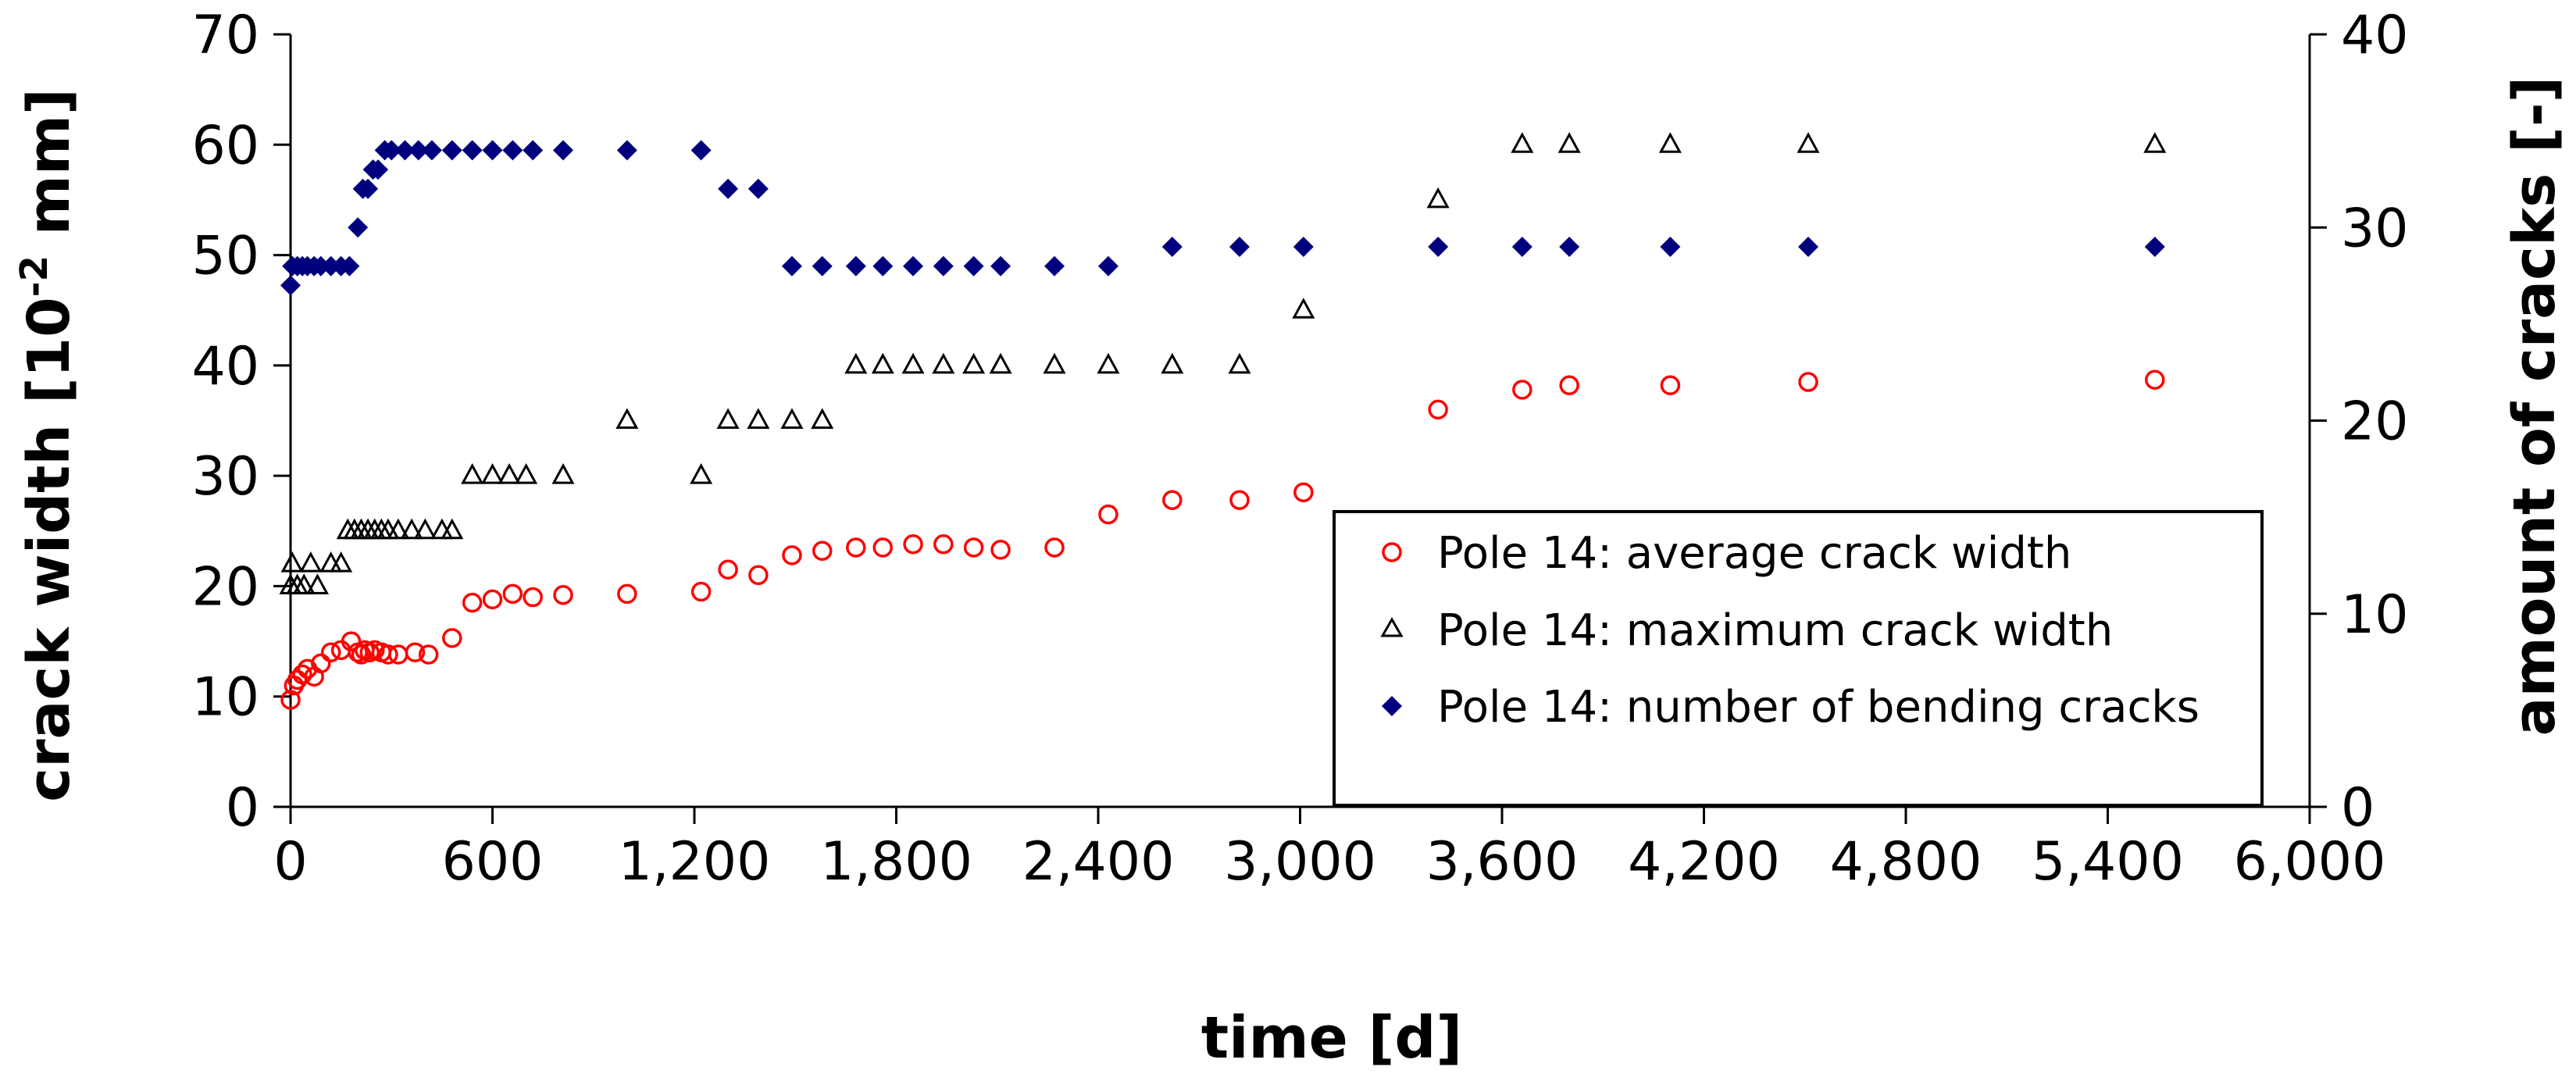  I want to click on y-tick-label: 0, so click(242, 808).